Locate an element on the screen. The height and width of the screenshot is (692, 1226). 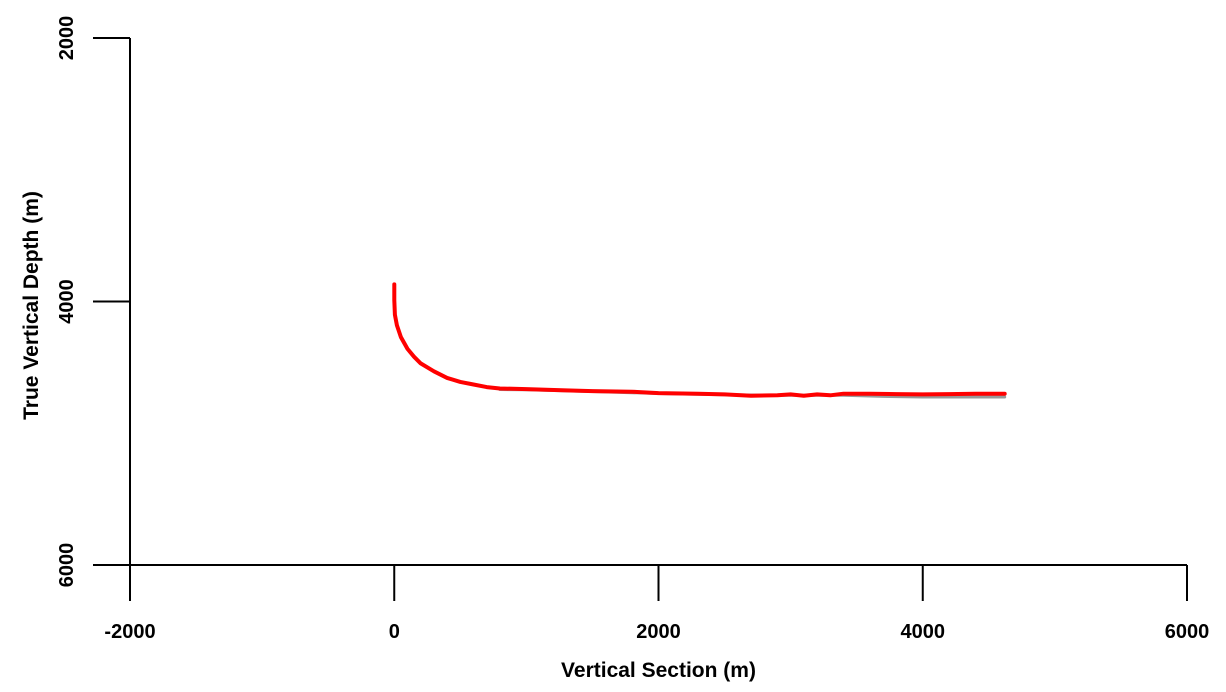
series-layer is located at coordinates (699, 340).